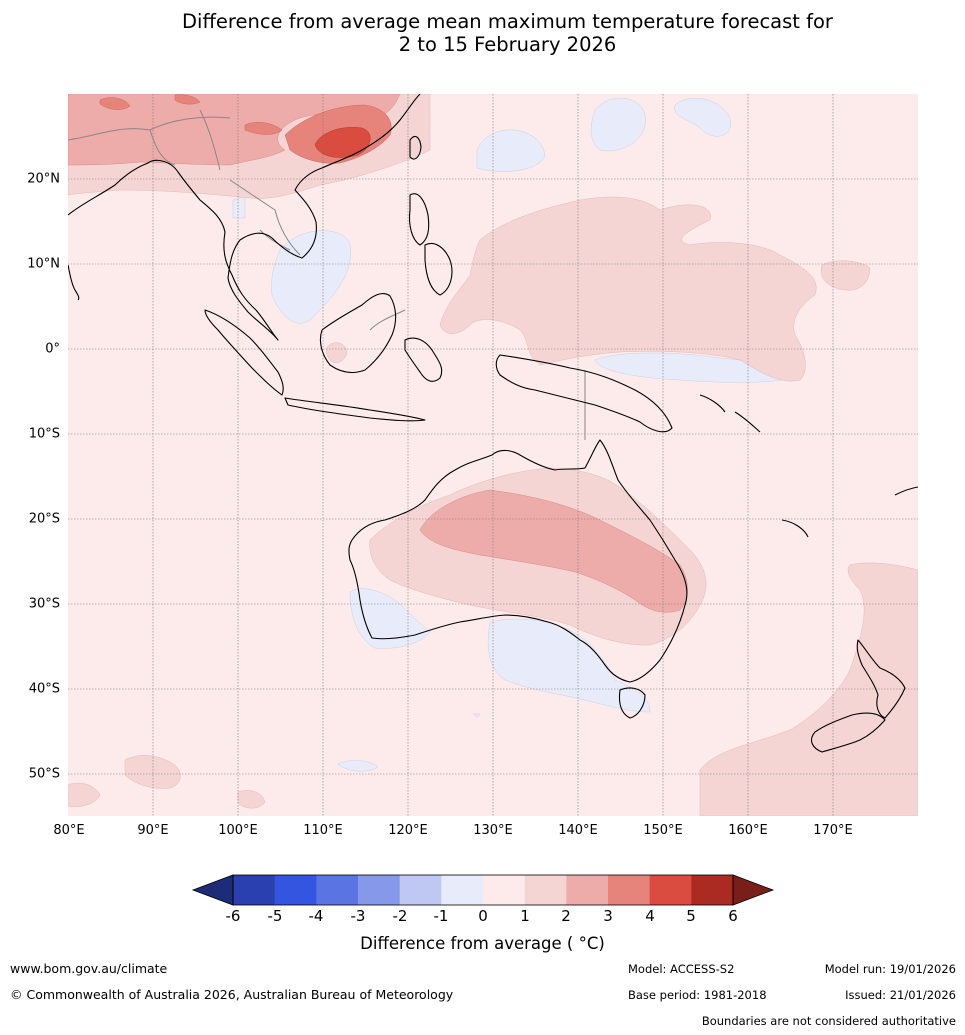  What do you see at coordinates (608, 916) in the screenshot?
I see `colorbar-tick: 3` at bounding box center [608, 916].